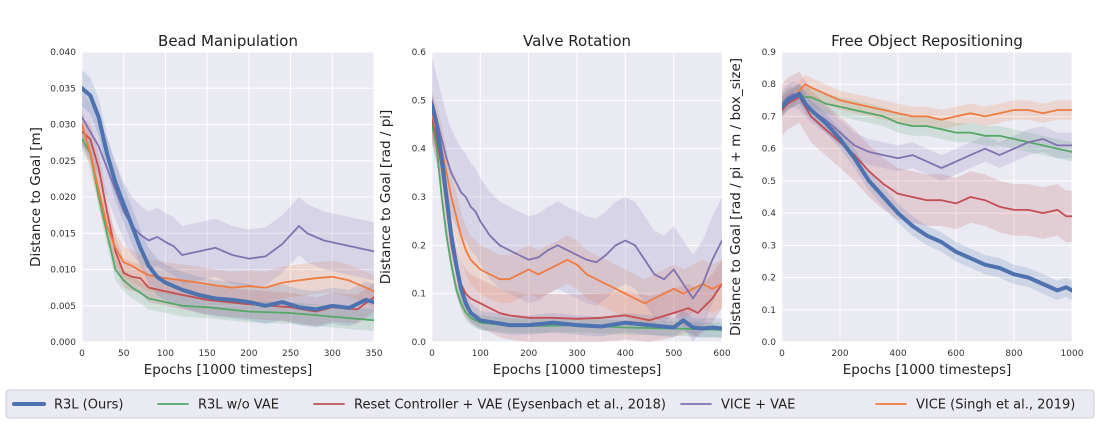 Image resolution: width=1101 pixels, height=447 pixels. Describe the element at coordinates (769, 85) in the screenshot. I see `y-tick-label: 0.8` at that location.